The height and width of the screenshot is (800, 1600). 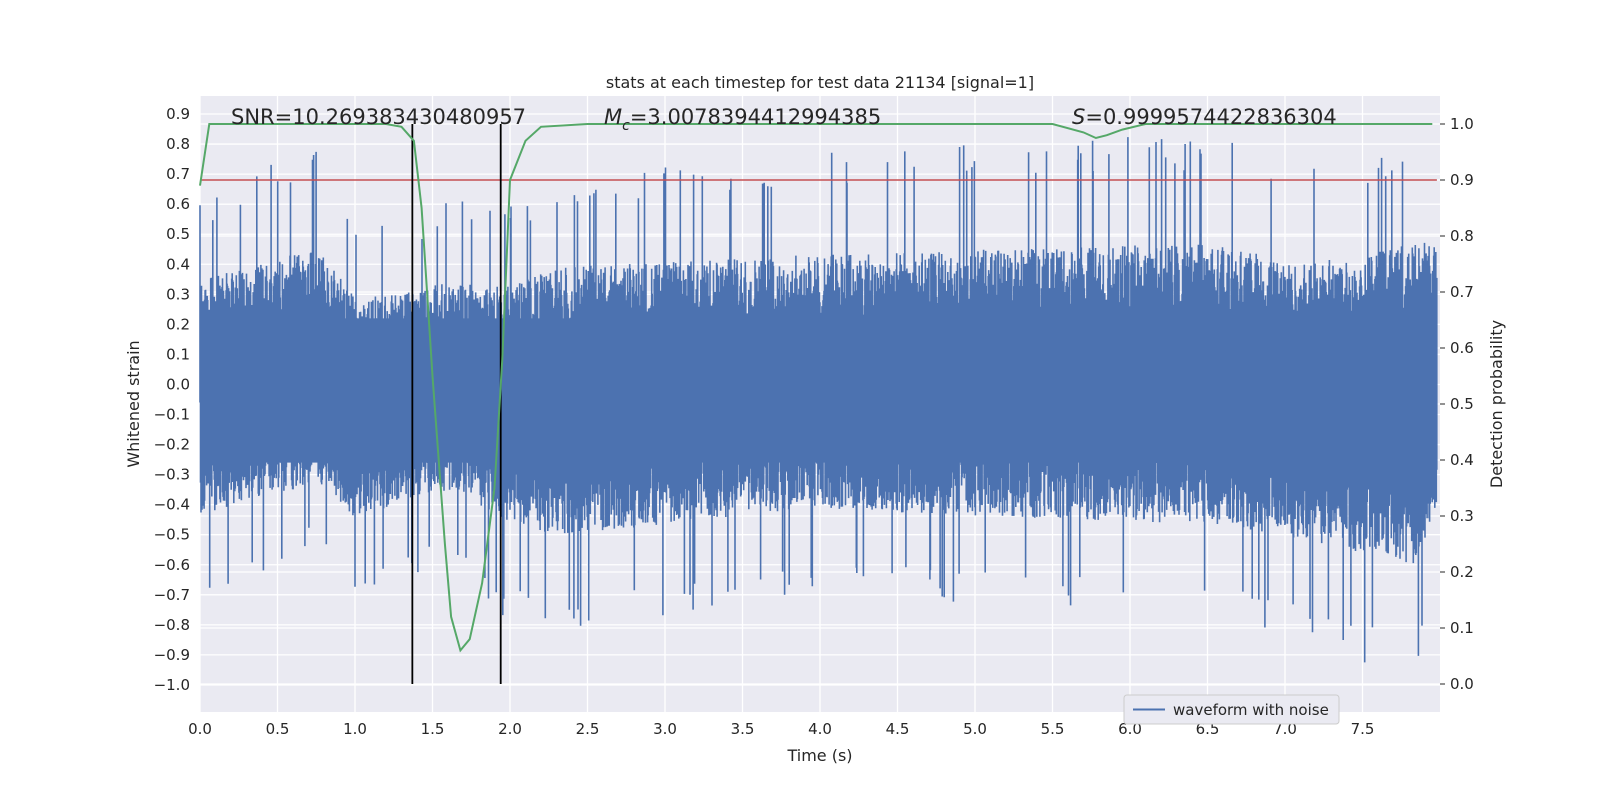 I want to click on chirp-mass-annotation: Mc=3.0078394412994385, so click(x=742, y=119).